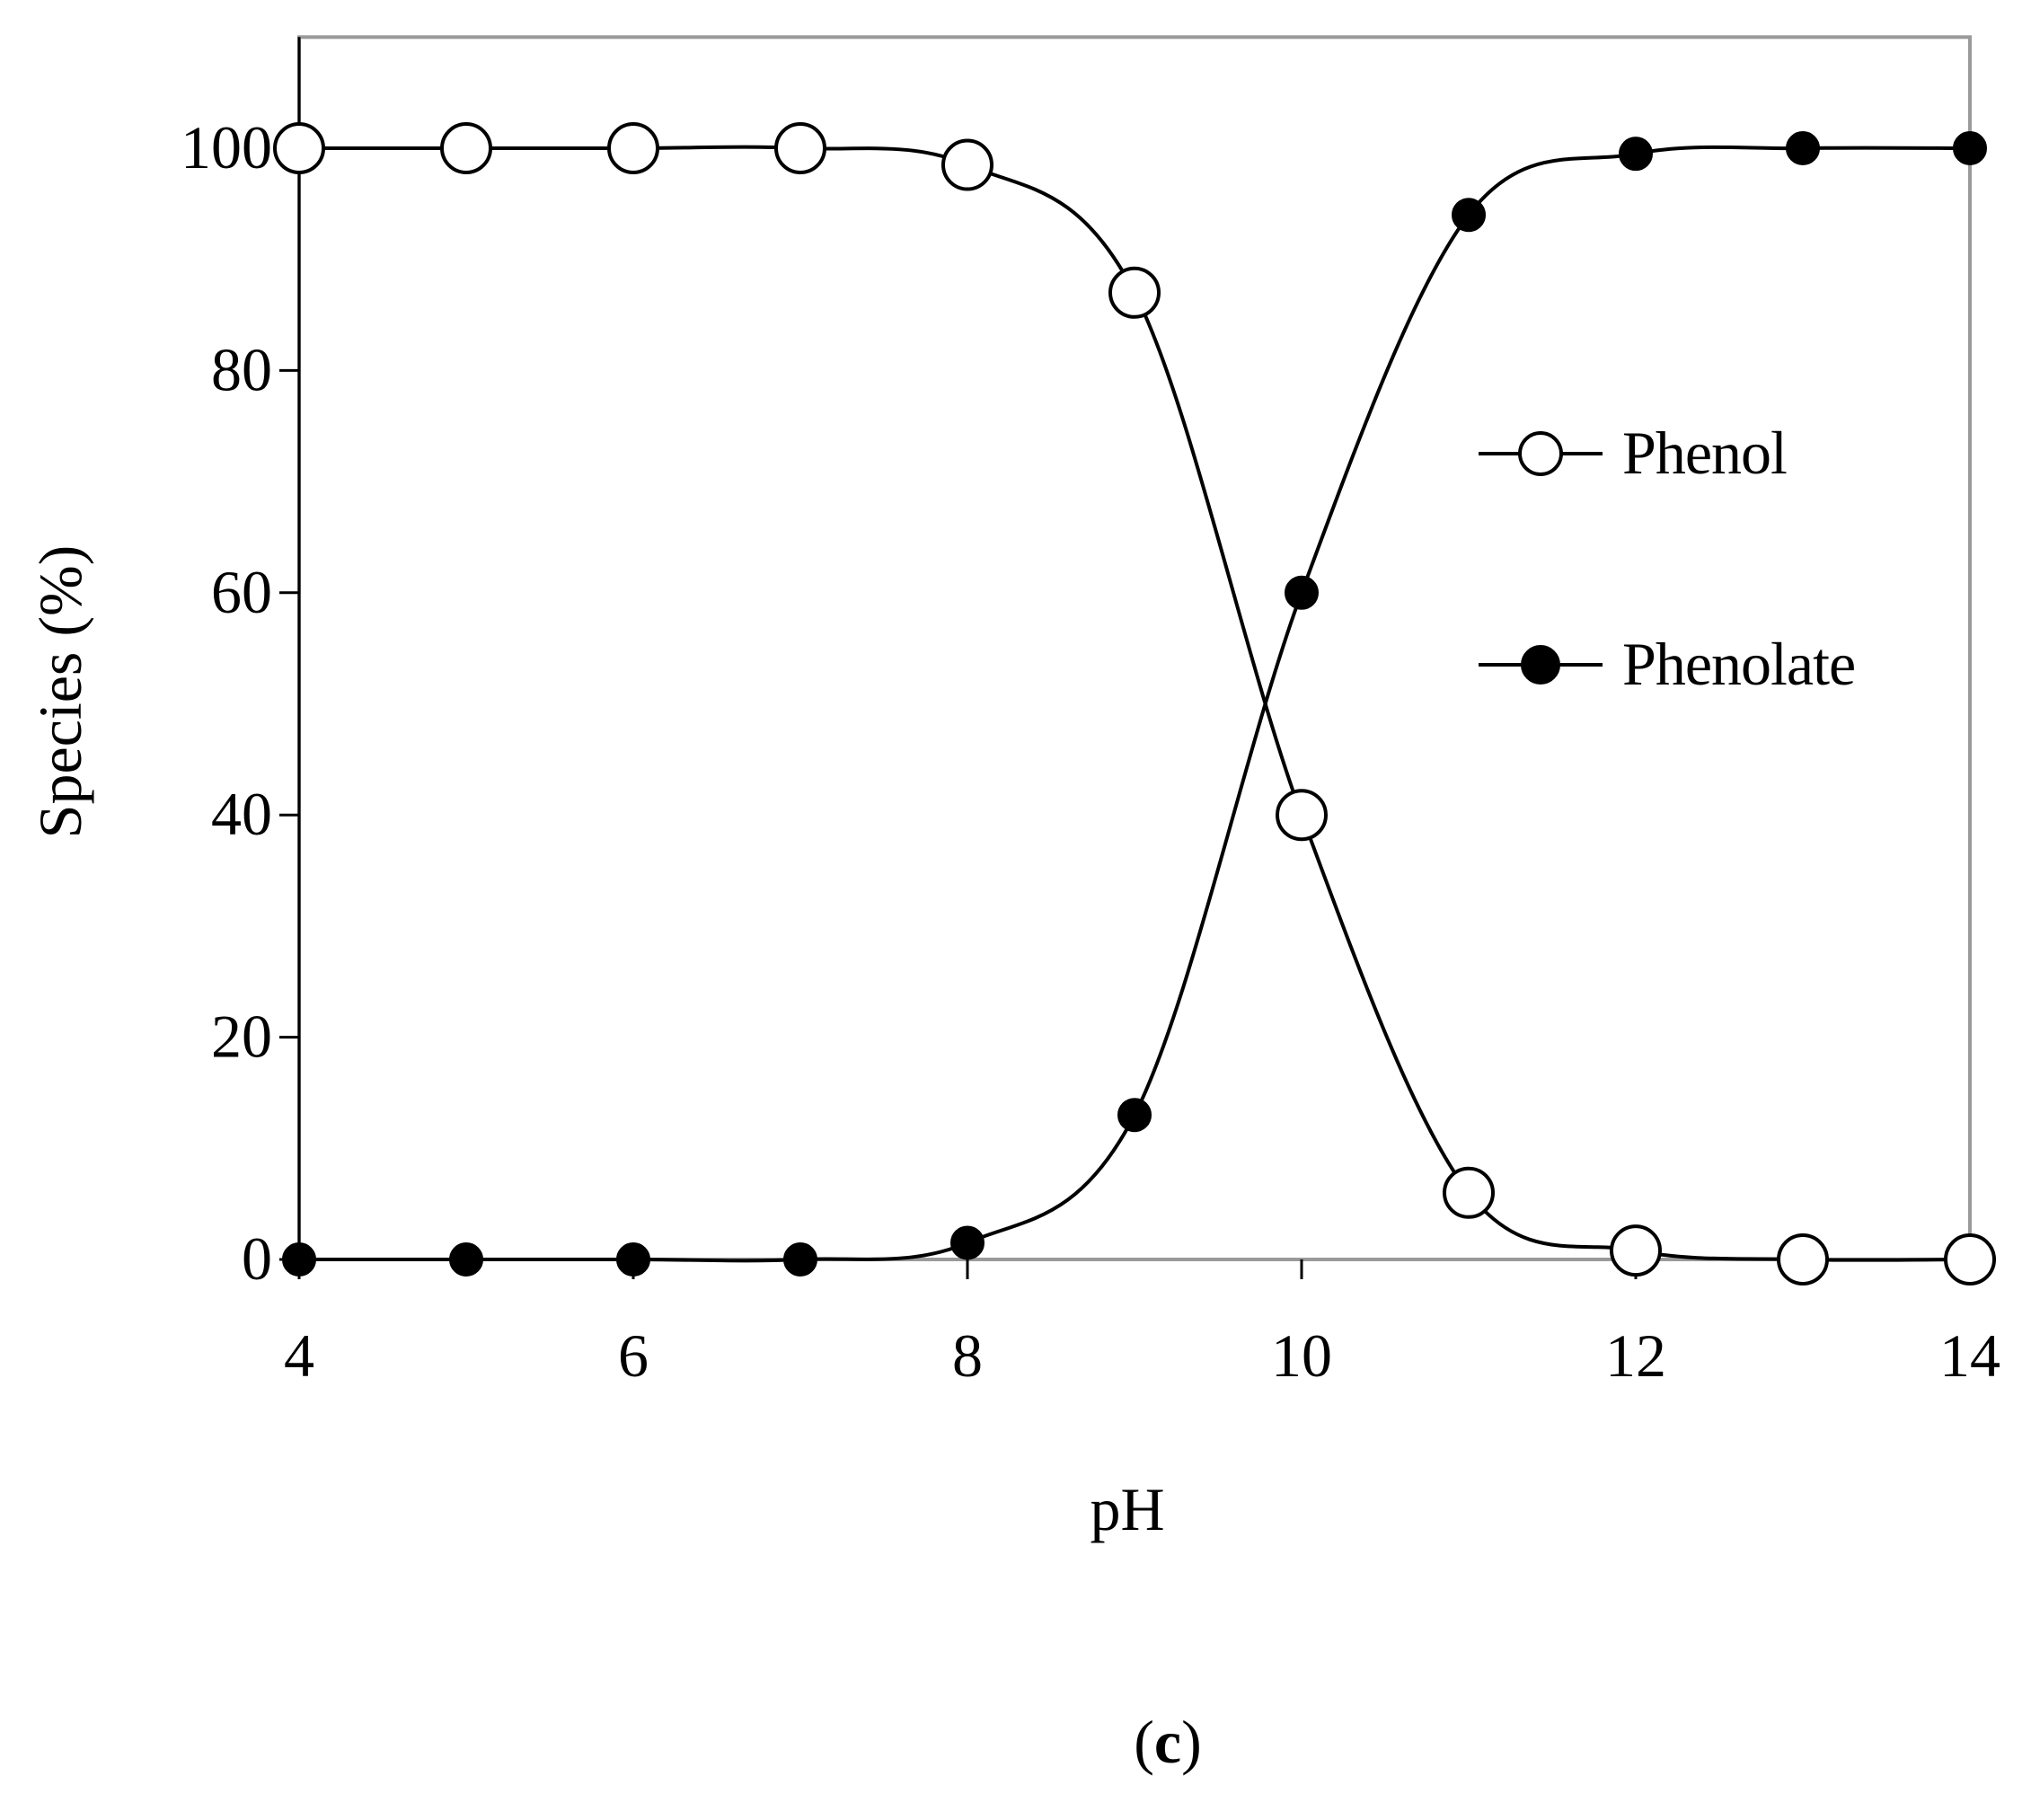 This screenshot has height=1820, width=2031. What do you see at coordinates (1704, 453) in the screenshot?
I see `legend-phenol-label: Phenol` at bounding box center [1704, 453].